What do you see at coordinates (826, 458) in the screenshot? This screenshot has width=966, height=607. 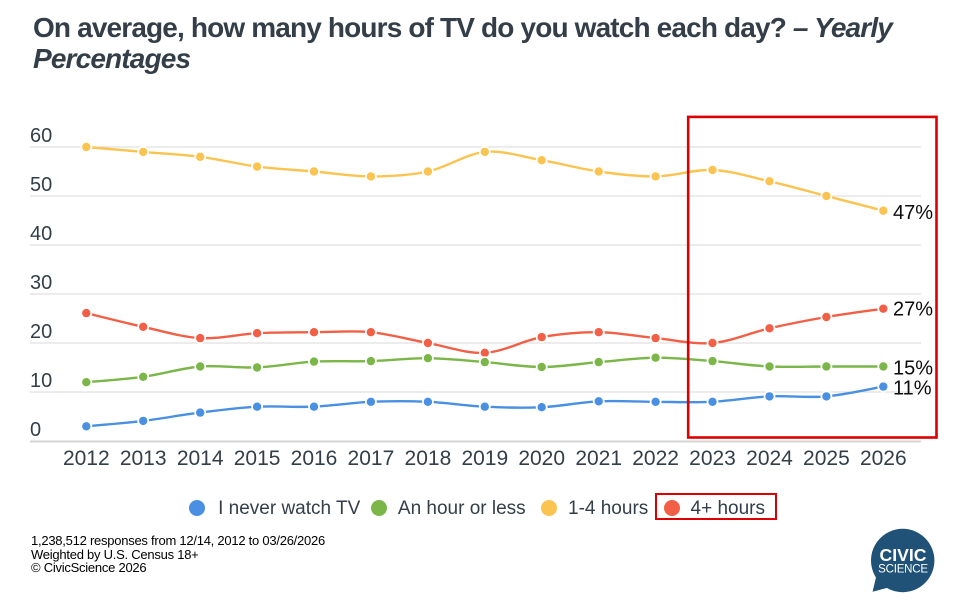 I see `svg-text: 2025` at bounding box center [826, 458].